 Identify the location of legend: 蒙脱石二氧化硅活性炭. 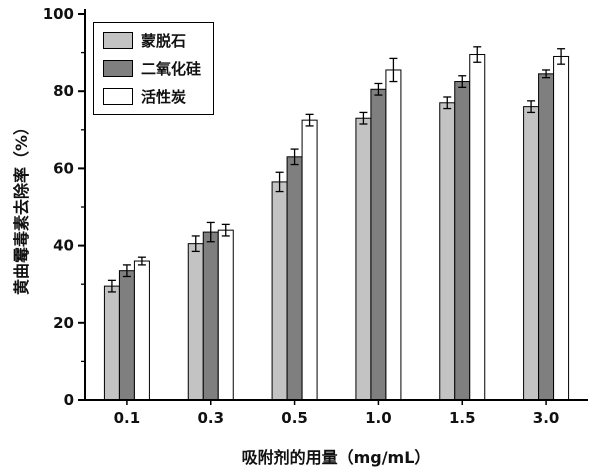
(154, 68).